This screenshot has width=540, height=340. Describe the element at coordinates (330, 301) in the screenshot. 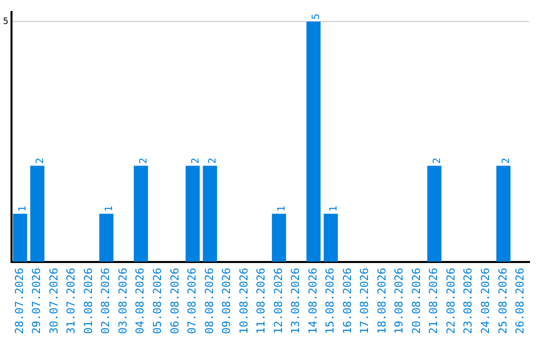

I see `x-tick-label: 15.08.2026` at that location.